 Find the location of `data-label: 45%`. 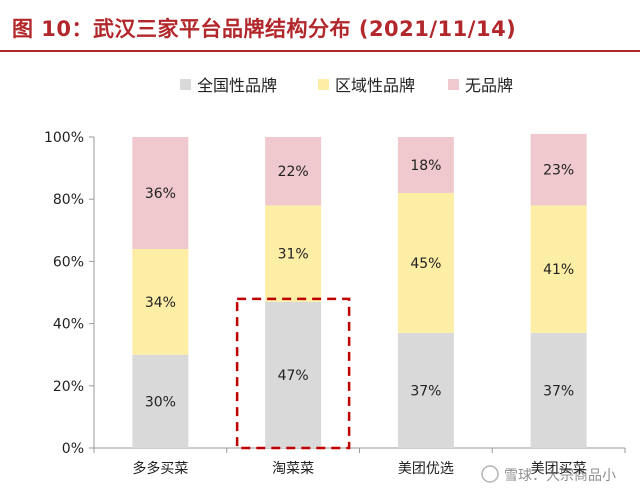

data-label: 45% is located at coordinates (425, 264).